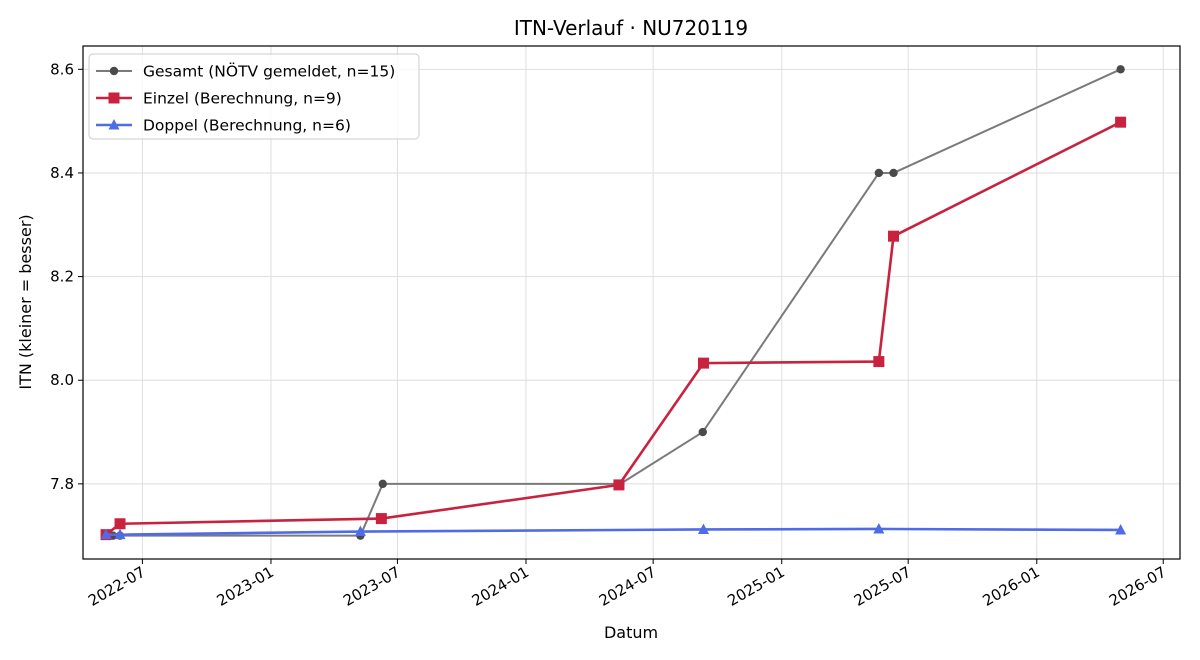 The image size is (1200, 660). Describe the element at coordinates (62, 173) in the screenshot. I see `y-tick-label: 8.4` at that location.